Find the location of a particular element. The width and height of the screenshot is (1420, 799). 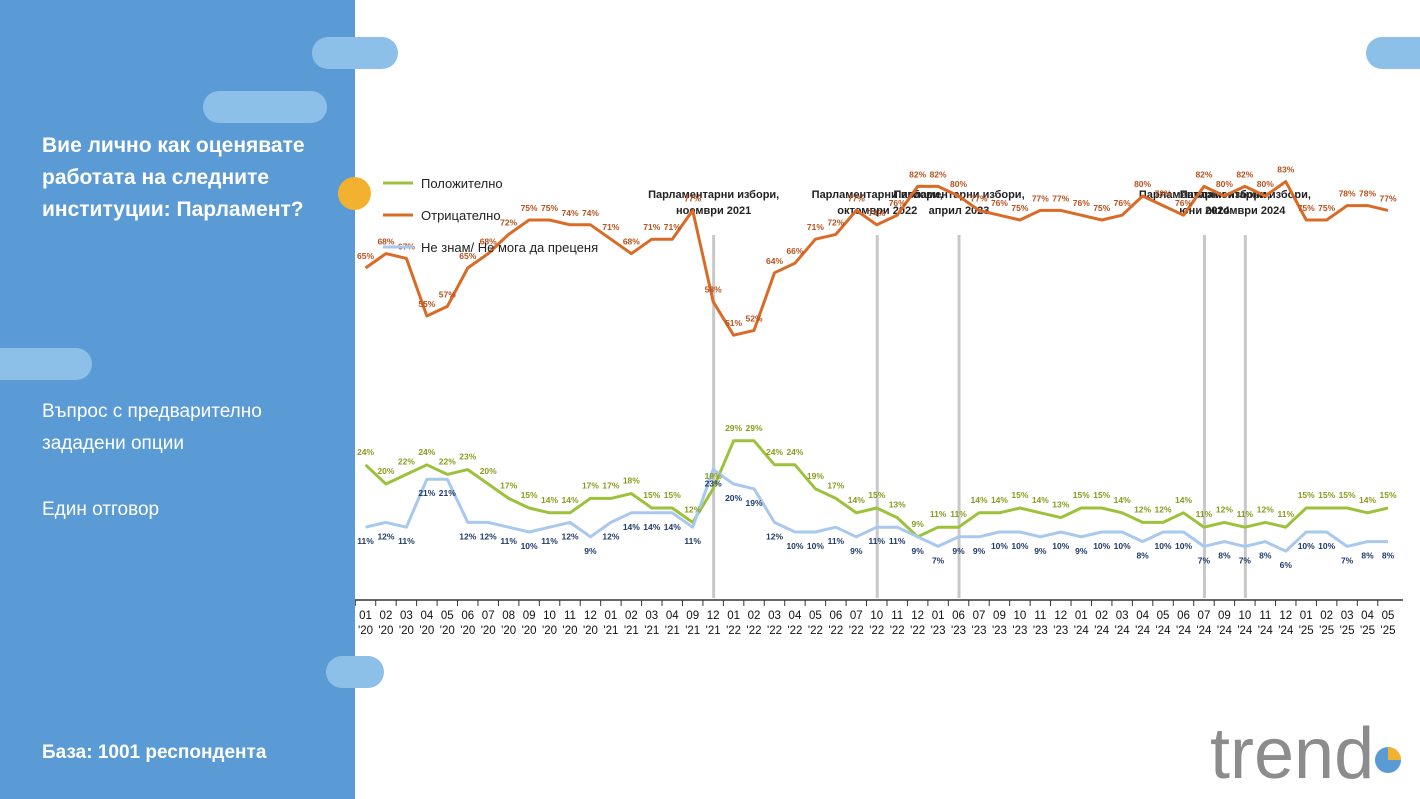

data-label: 23% is located at coordinates (467, 457).